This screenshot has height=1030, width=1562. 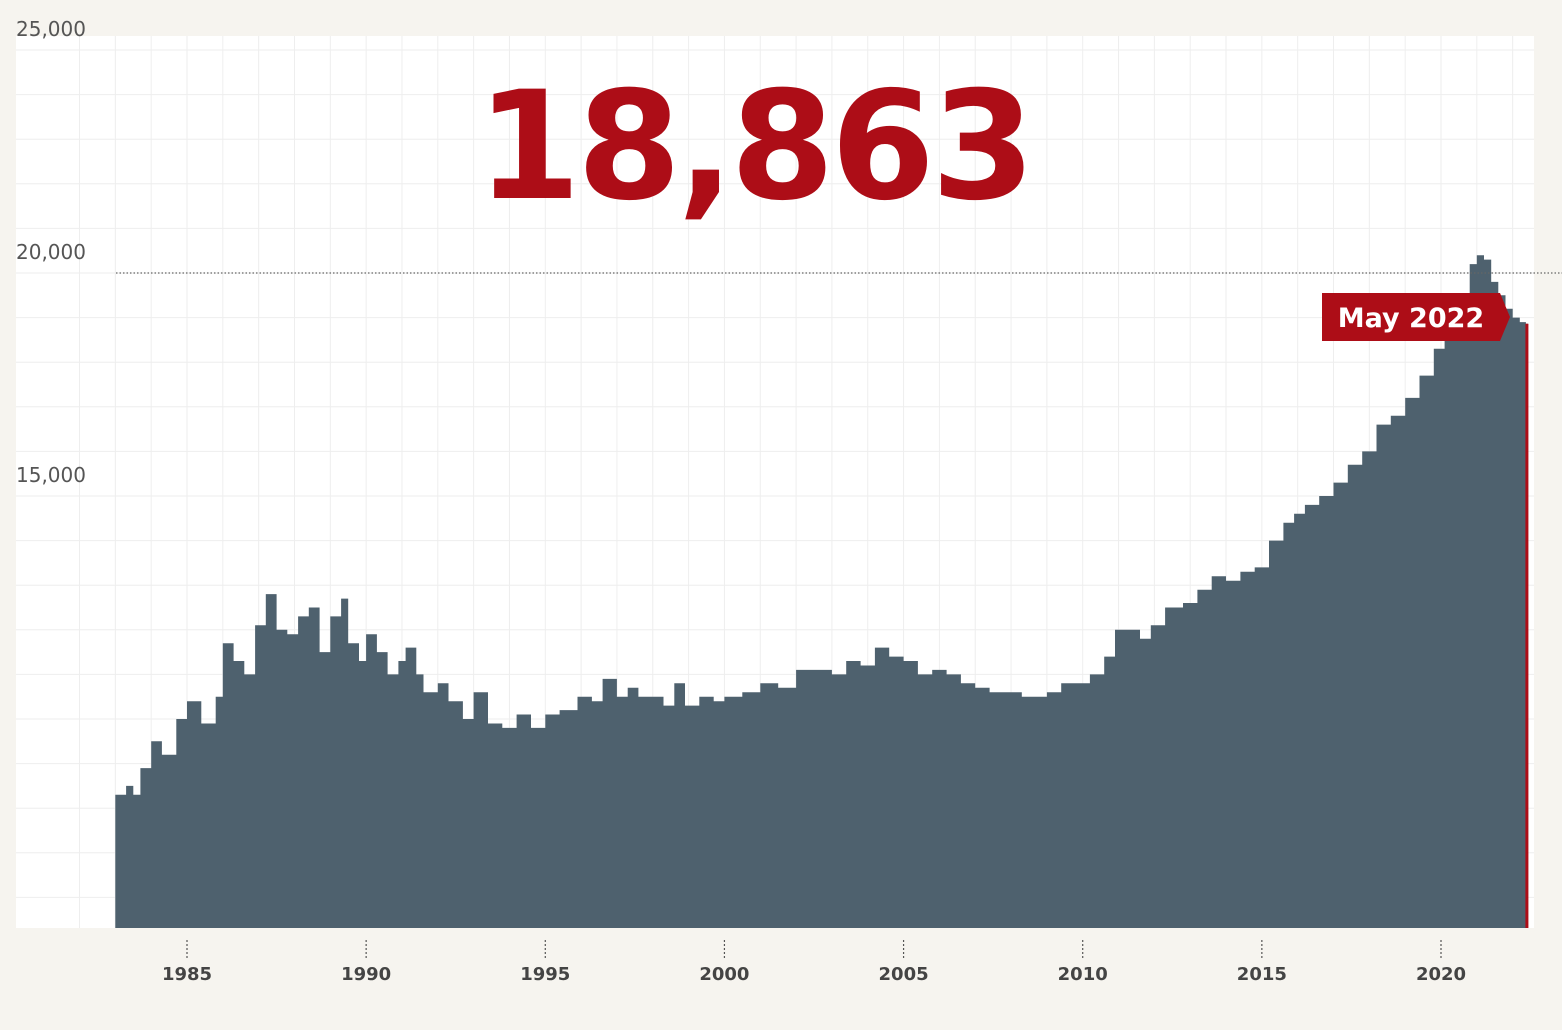 I want to click on annotation-label: May 2022, so click(x=1411, y=318).